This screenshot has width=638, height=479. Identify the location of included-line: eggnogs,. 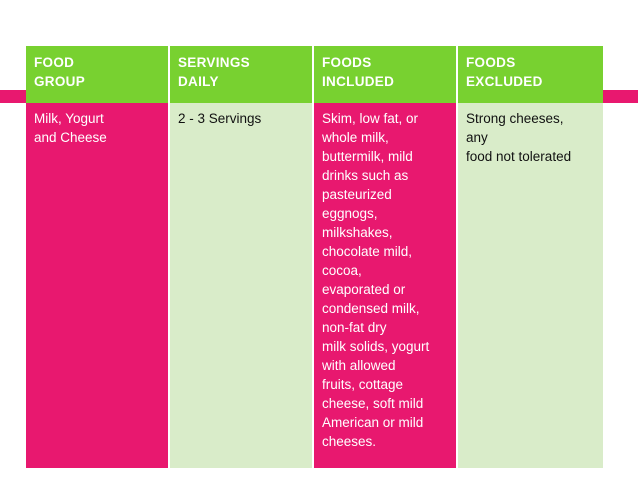
(350, 213).